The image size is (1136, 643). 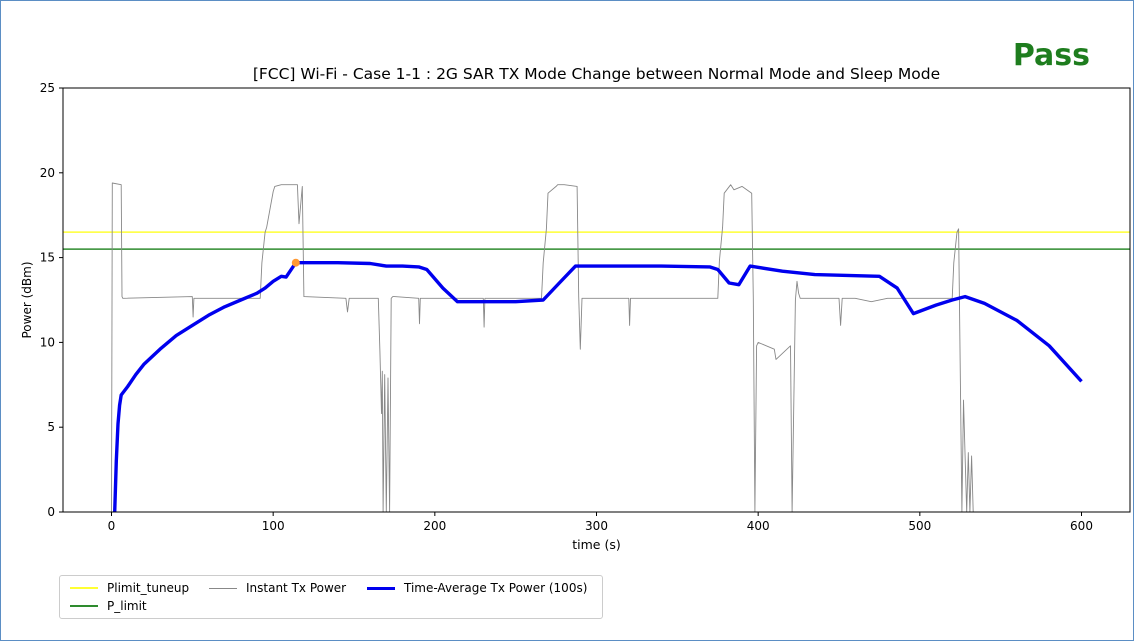 I want to click on legend-label-time-average-tx-power: Time-Average Tx Power (100s), so click(x=496, y=588).